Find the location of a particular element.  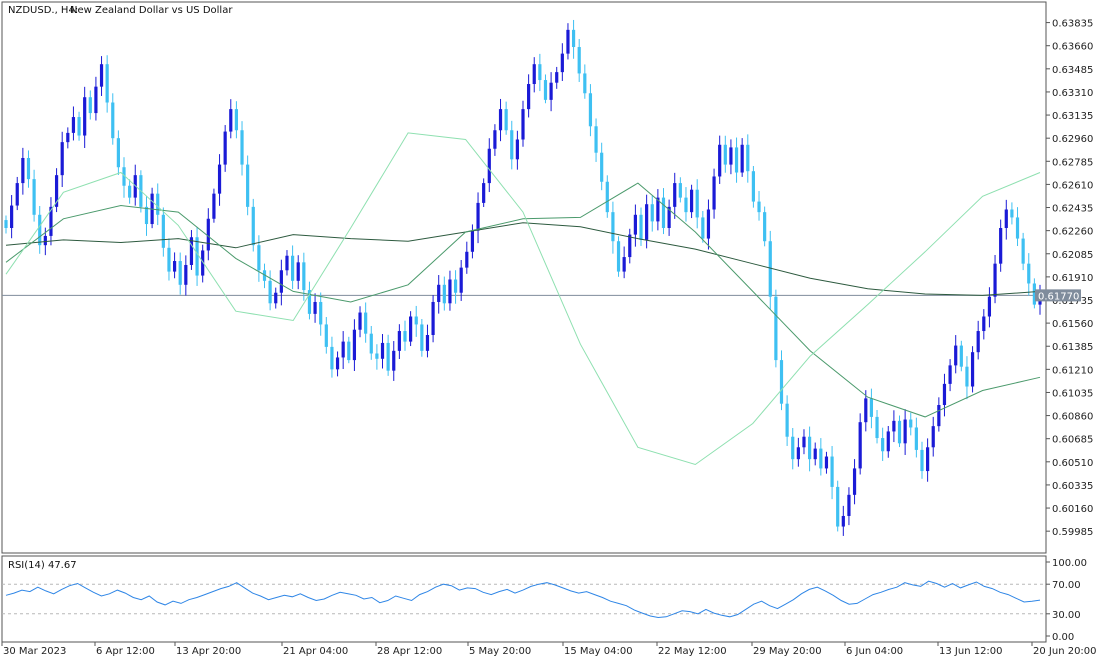

price-axis-label: 0.63835 is located at coordinates (1072, 24).